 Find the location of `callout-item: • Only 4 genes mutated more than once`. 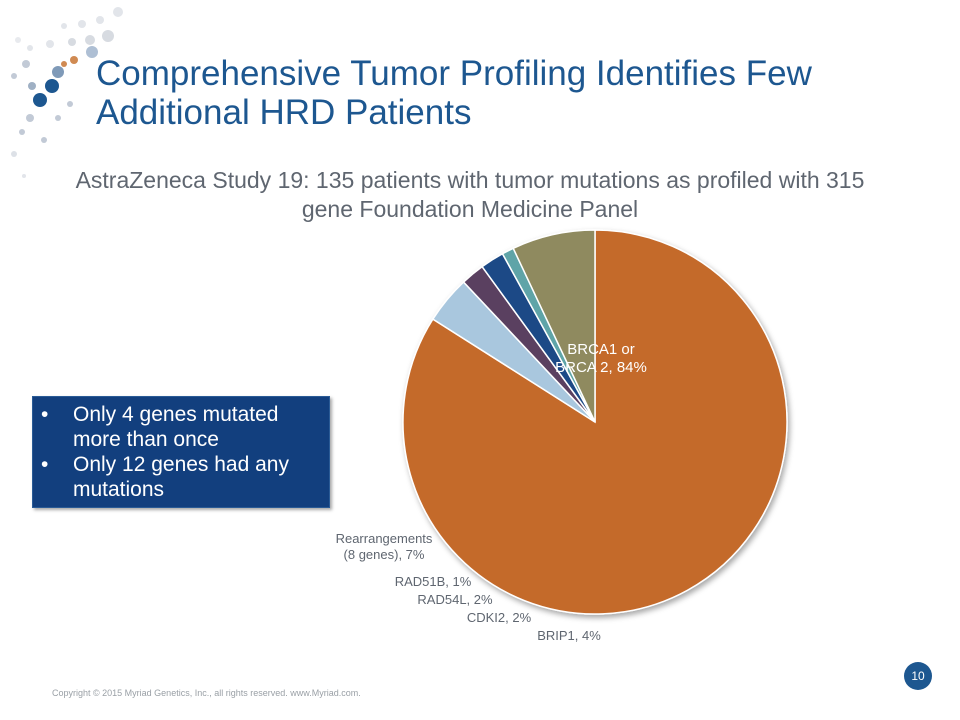

callout-item: • Only 4 genes mutated more than once is located at coordinates (181, 427).